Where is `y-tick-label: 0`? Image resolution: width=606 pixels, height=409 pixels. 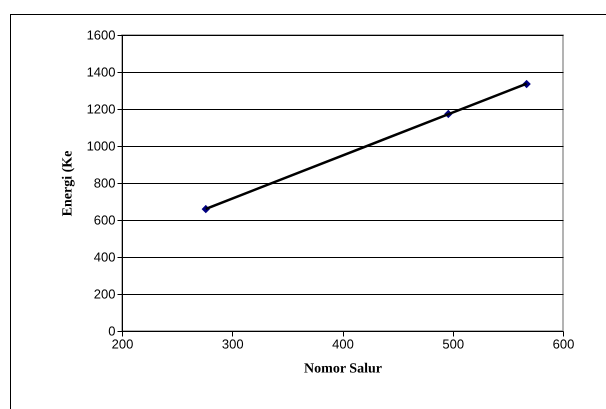 y-tick-label: 0 is located at coordinates (112, 331).